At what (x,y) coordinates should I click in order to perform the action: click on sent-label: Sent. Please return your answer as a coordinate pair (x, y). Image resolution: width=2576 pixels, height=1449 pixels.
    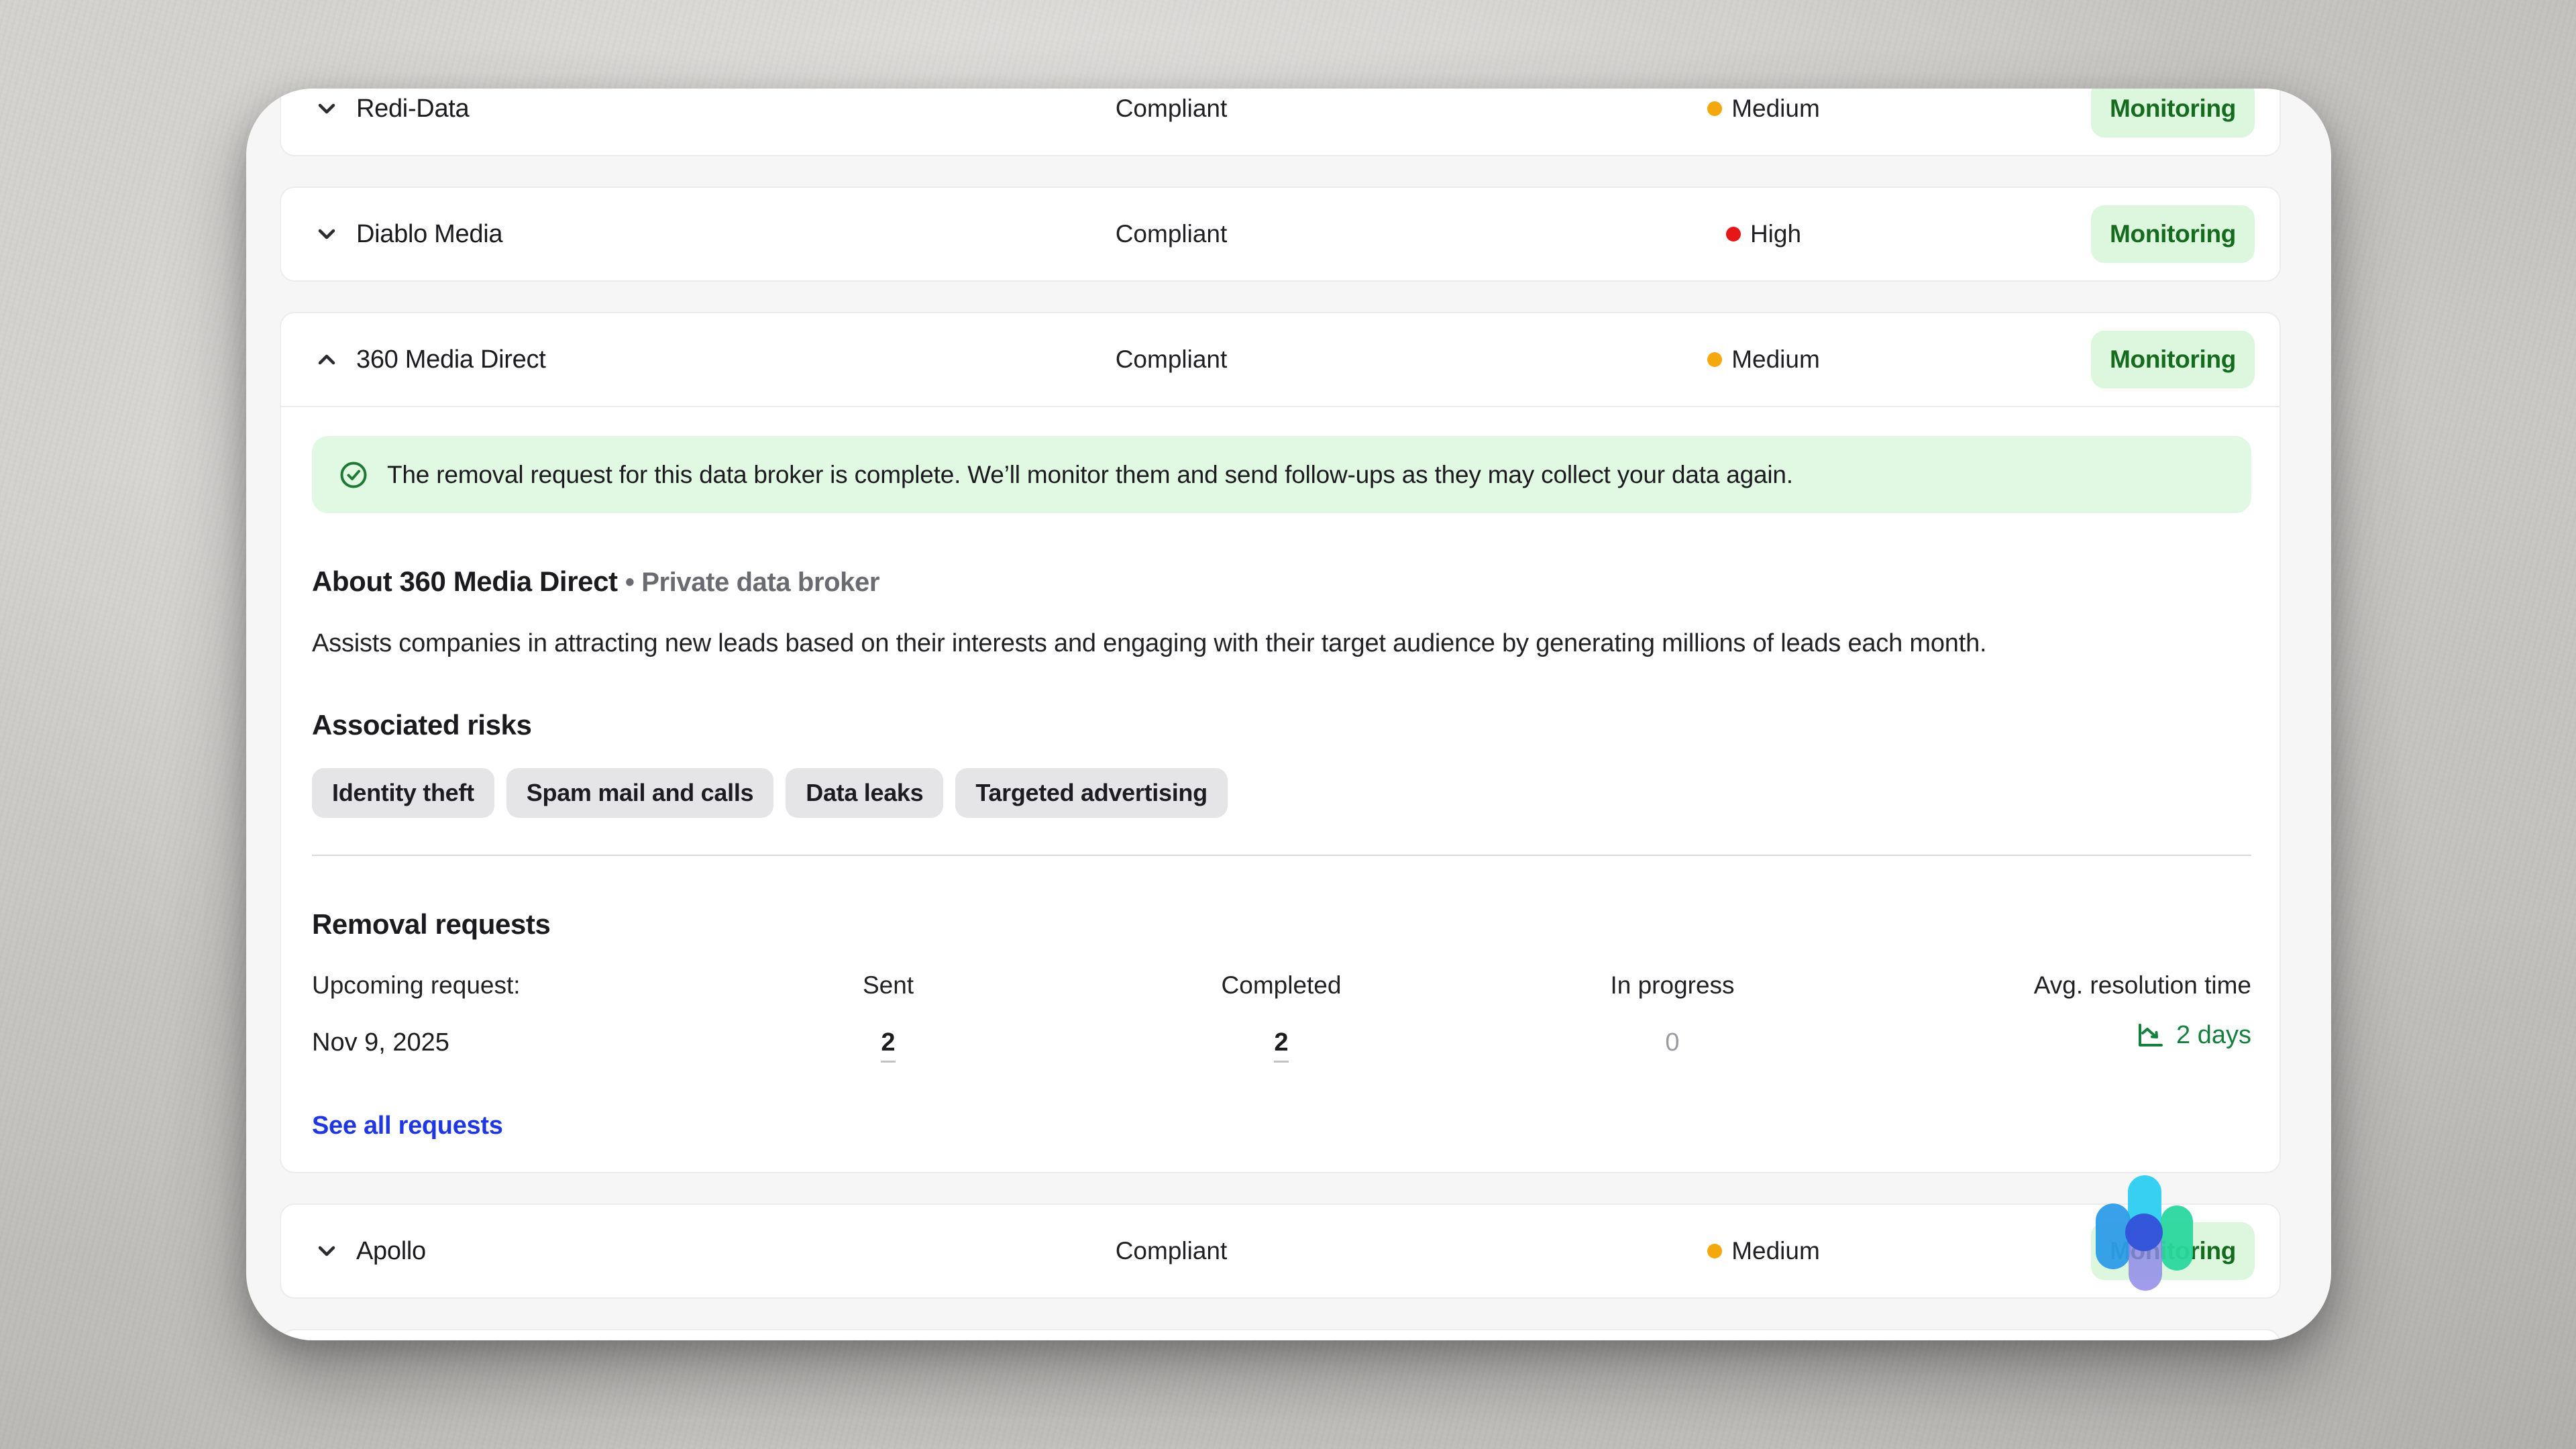
    Looking at the image, I should click on (888, 985).